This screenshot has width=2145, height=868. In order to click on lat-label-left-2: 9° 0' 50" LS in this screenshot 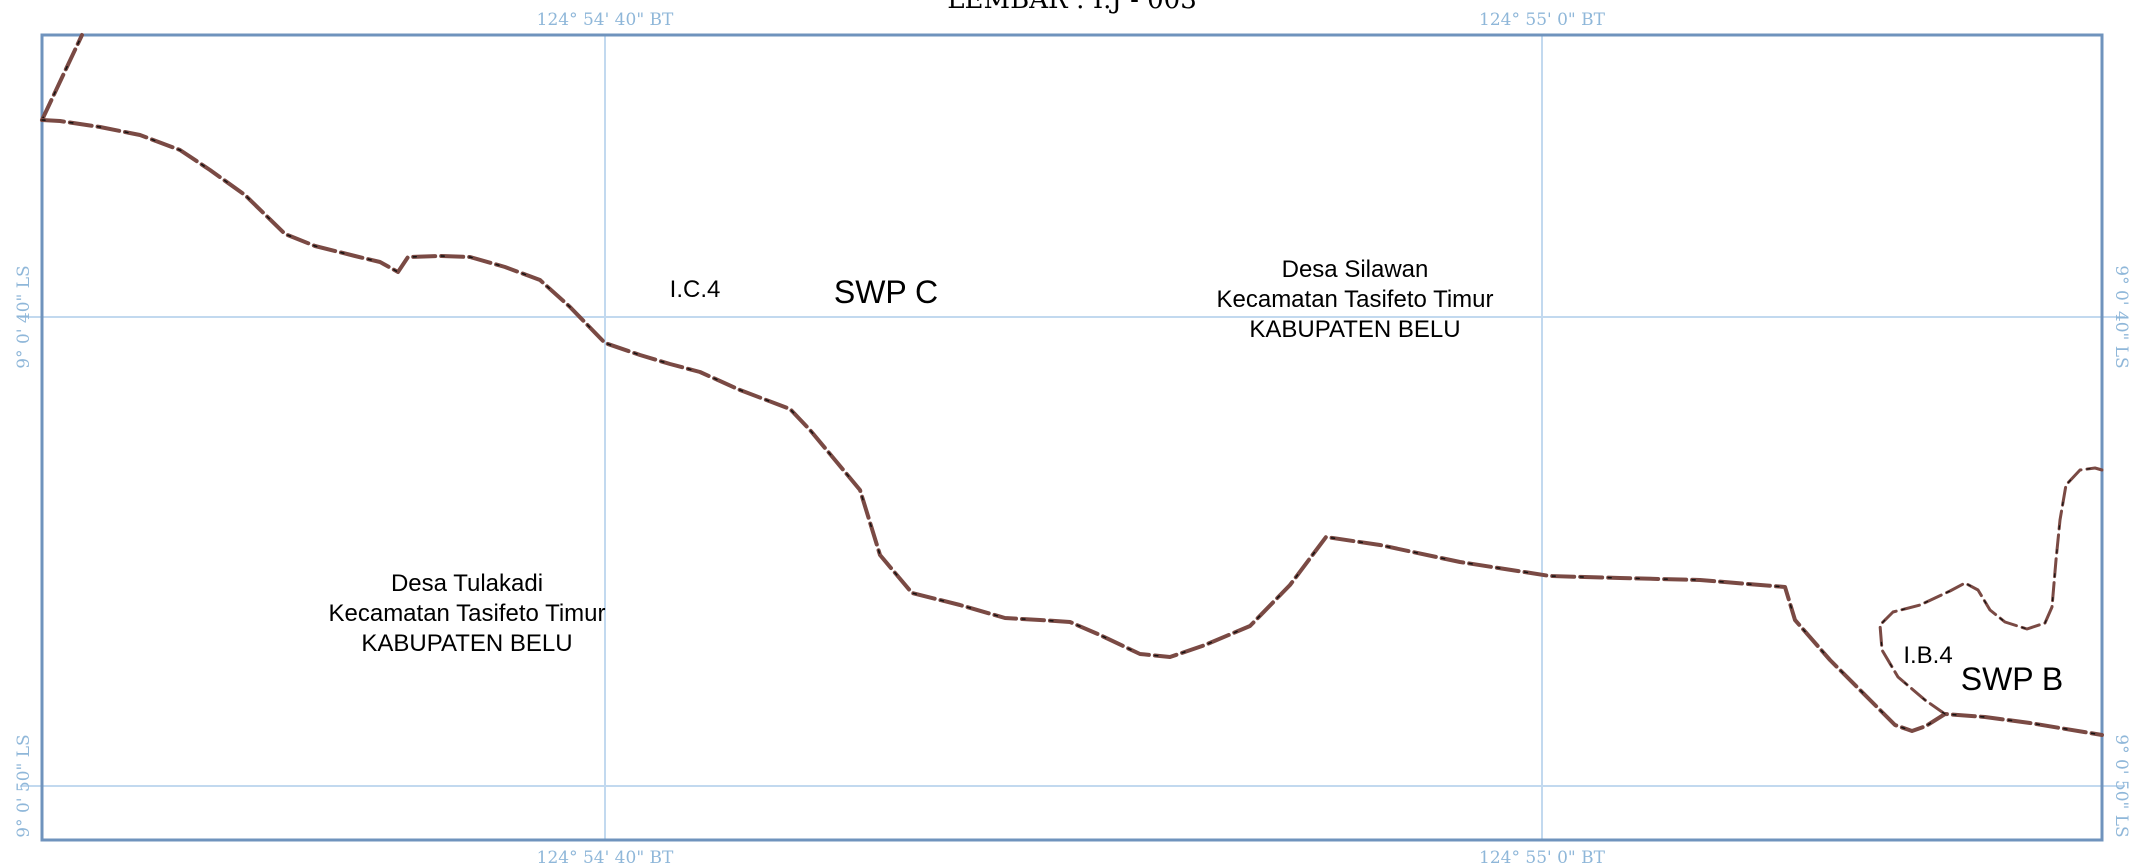, I will do `click(24, 785)`.